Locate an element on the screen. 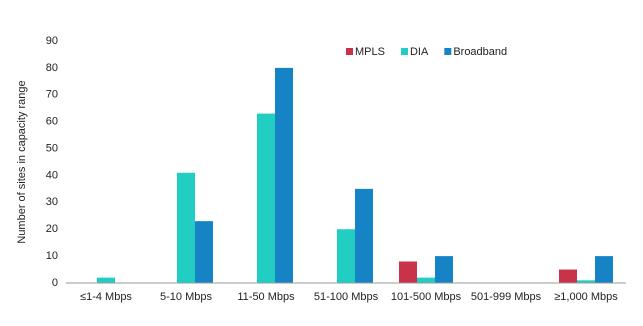  y-tick-label: 10 is located at coordinates (52, 256).